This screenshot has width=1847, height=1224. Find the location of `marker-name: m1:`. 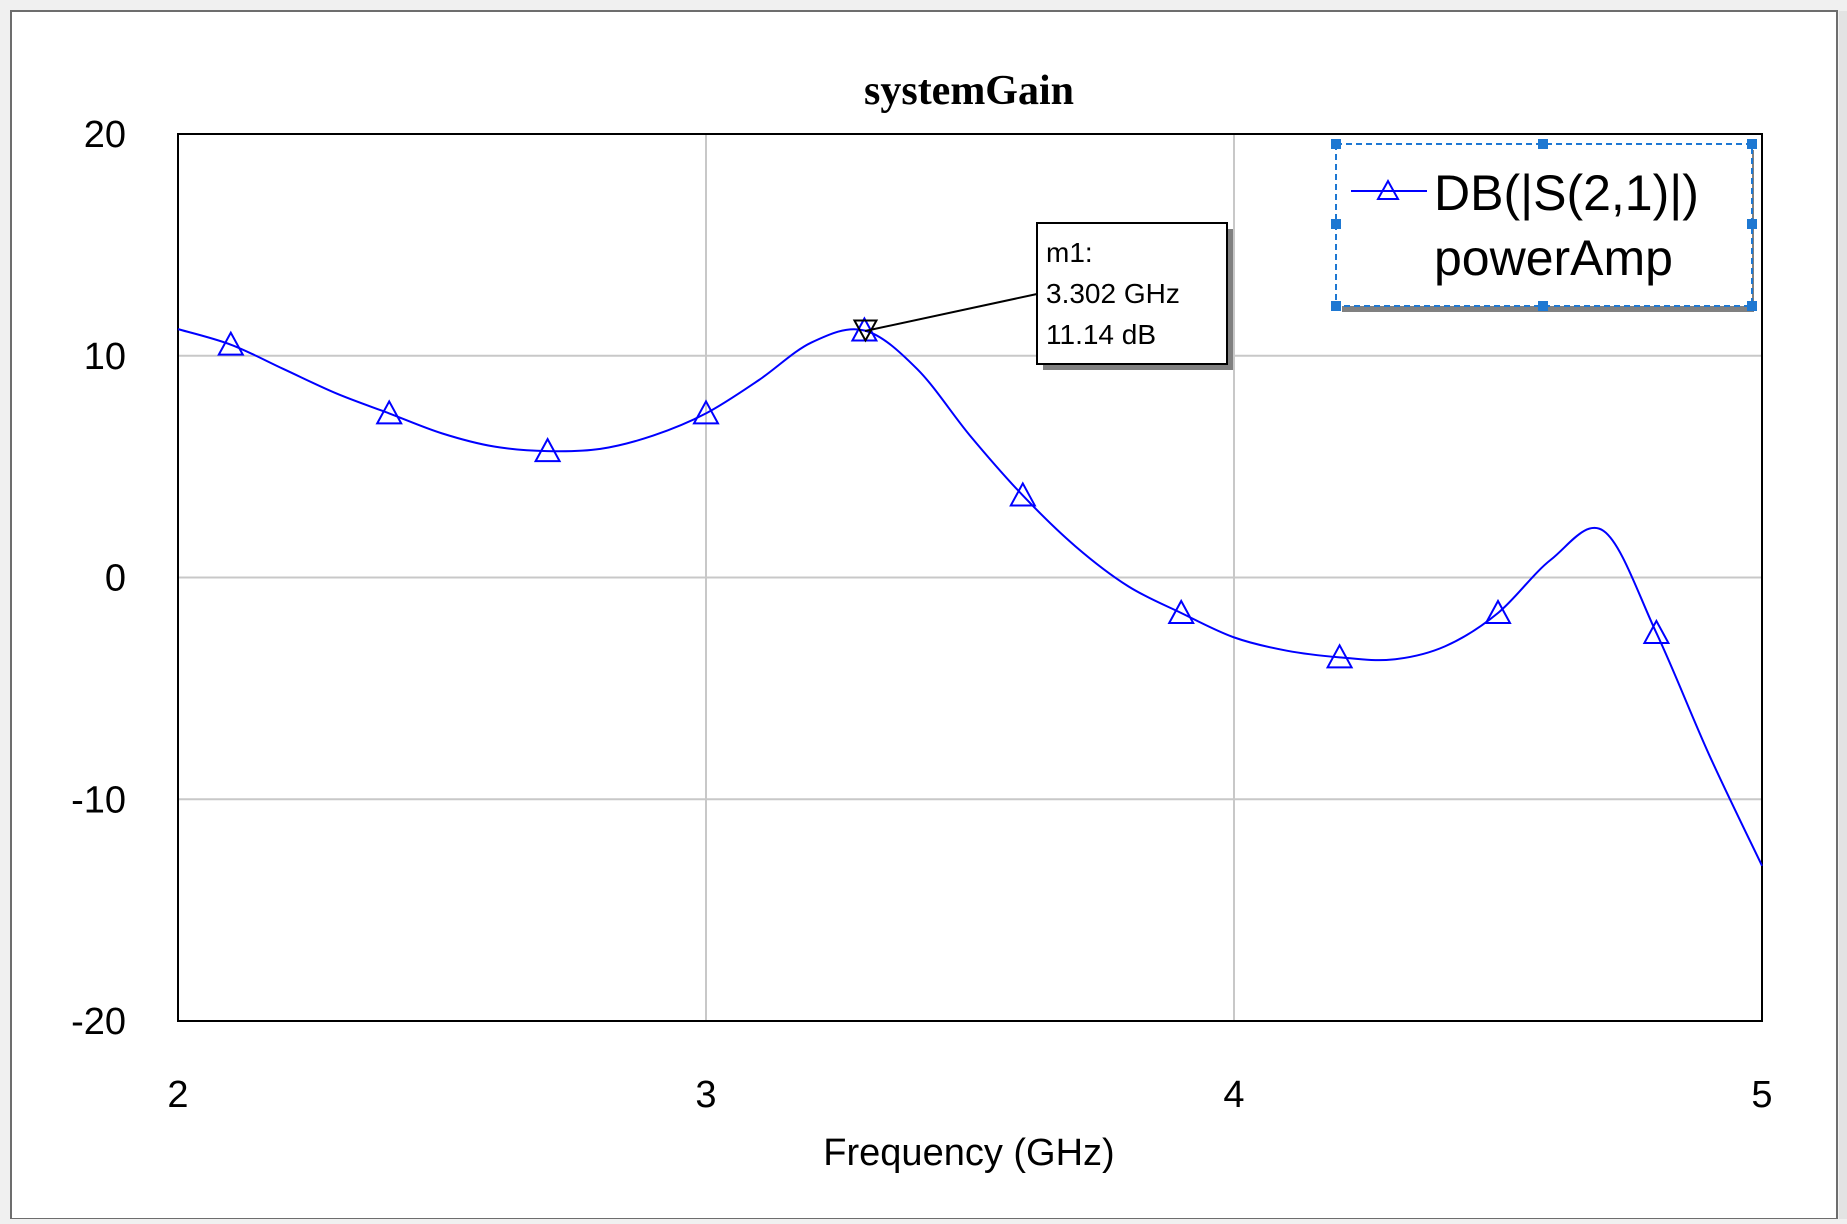

marker-name: m1: is located at coordinates (1069, 252).